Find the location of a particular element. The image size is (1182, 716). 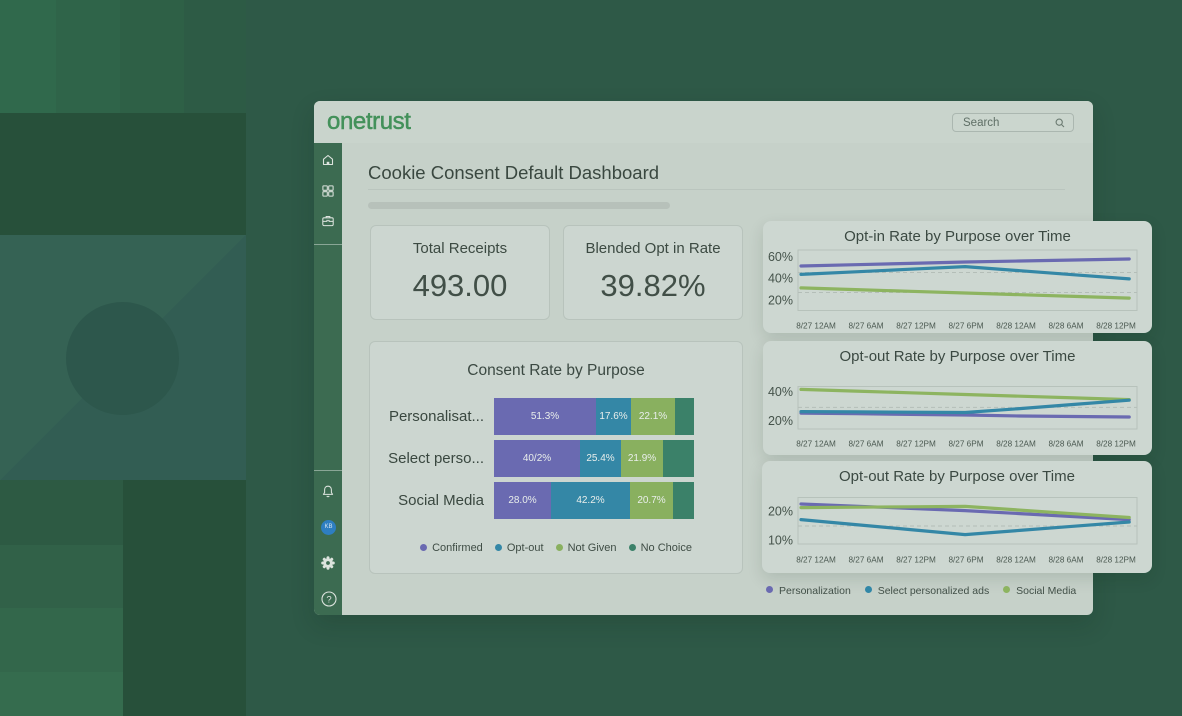

svg-text: 60% is located at coordinates (780, 257).